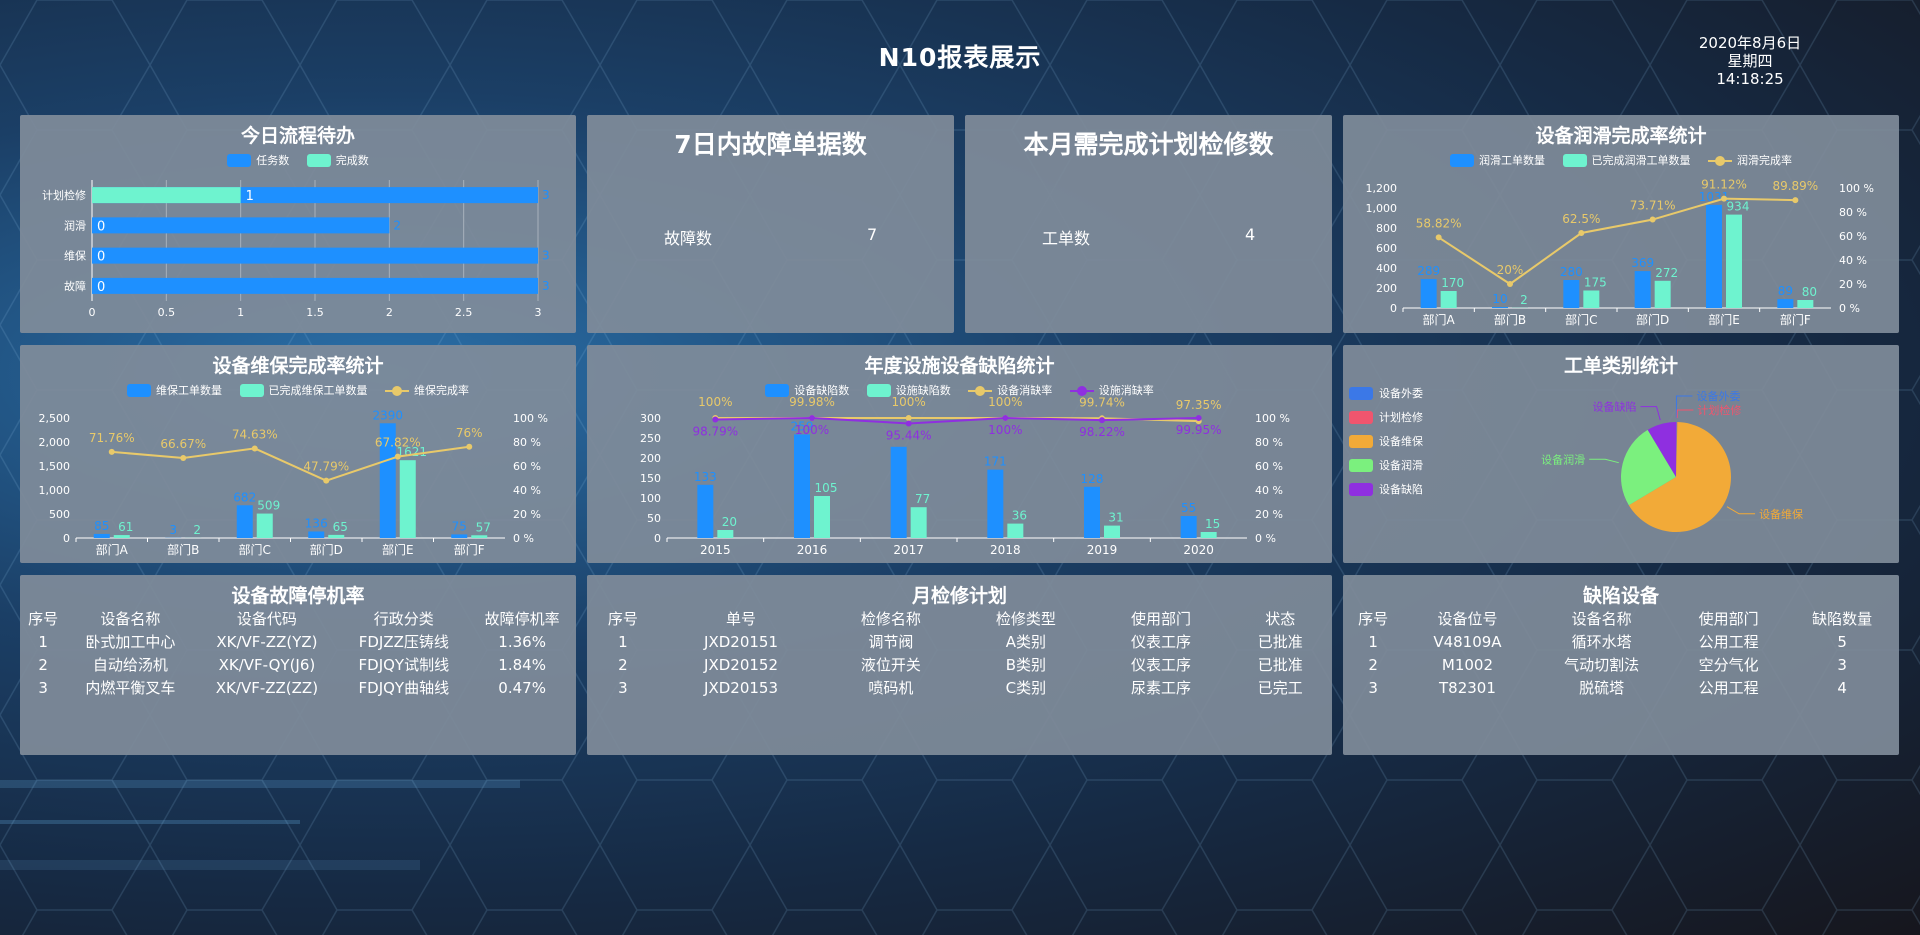 The width and height of the screenshot is (1920, 935). Describe the element at coordinates (1853, 236) in the screenshot. I see `y2-tick-label: 60 %` at that location.